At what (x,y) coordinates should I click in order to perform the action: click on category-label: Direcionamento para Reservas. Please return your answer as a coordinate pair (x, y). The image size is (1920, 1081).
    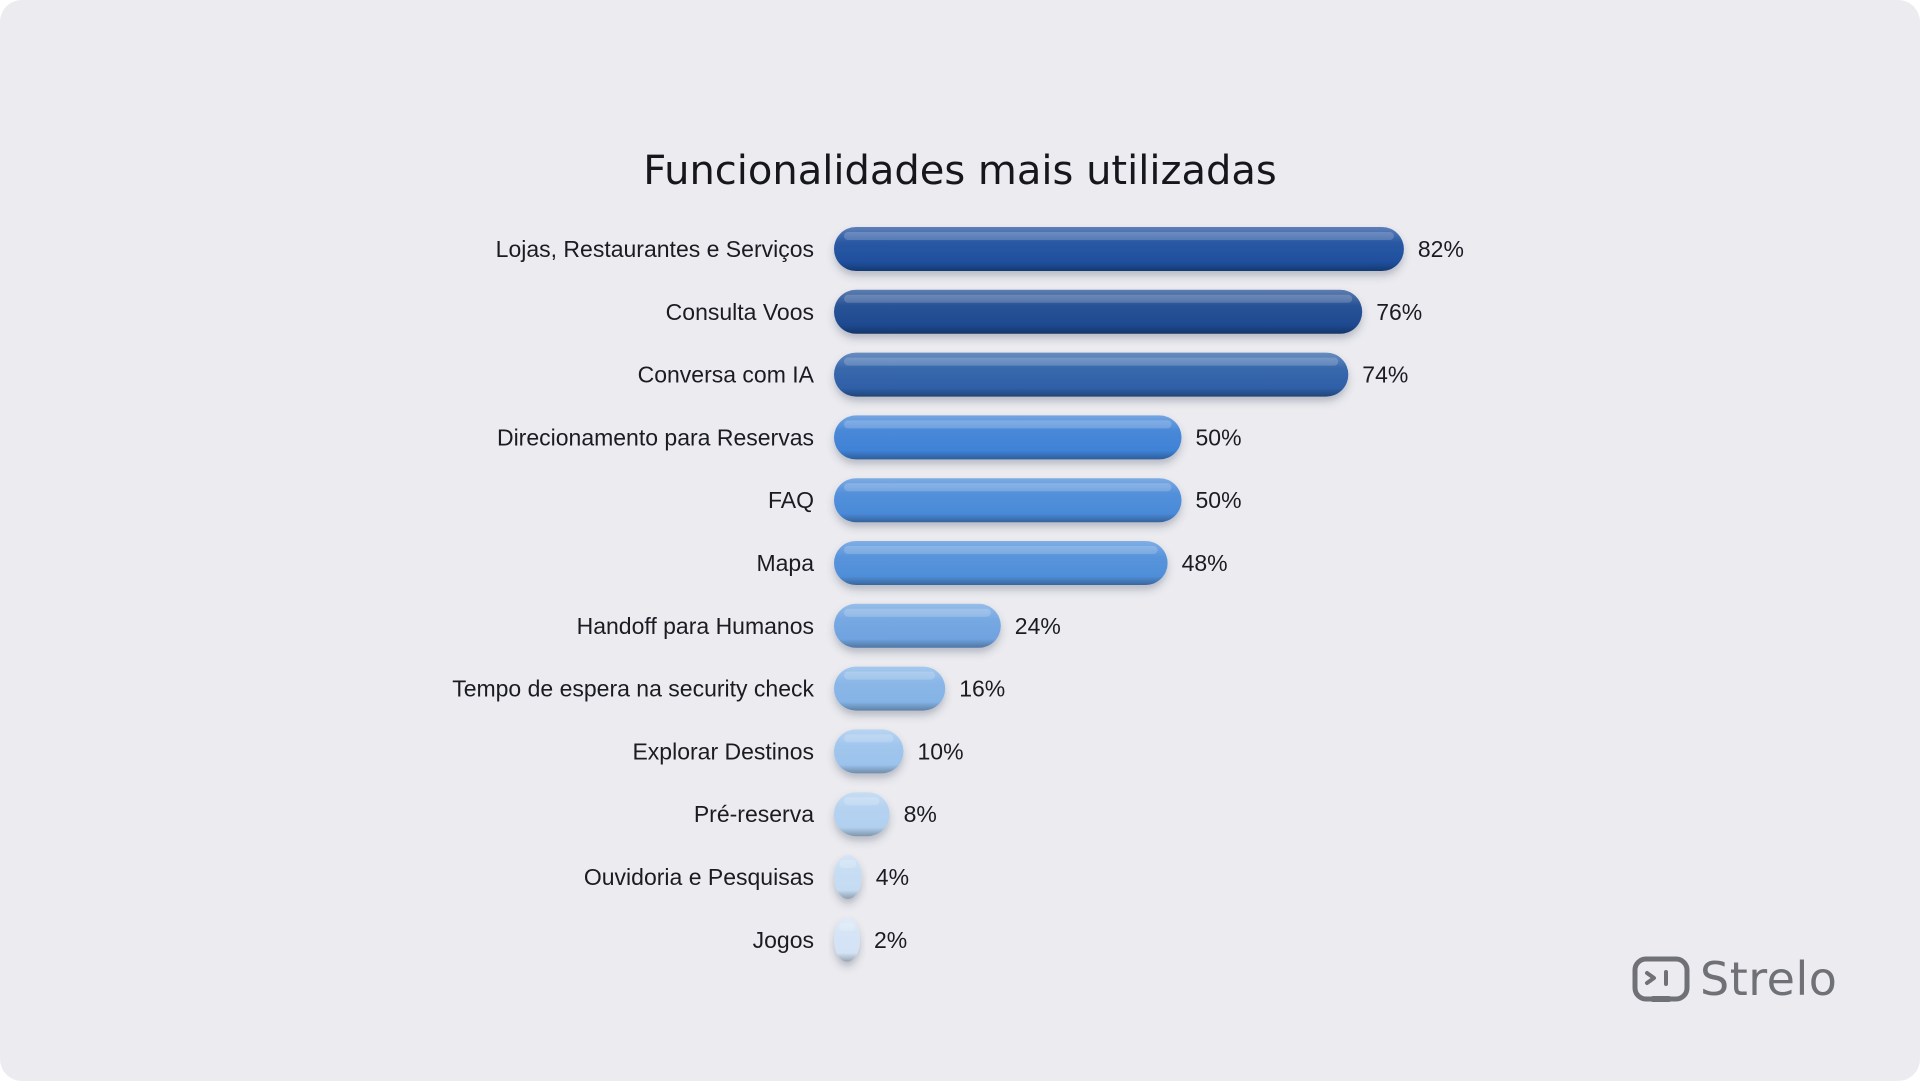
    Looking at the image, I should click on (655, 437).